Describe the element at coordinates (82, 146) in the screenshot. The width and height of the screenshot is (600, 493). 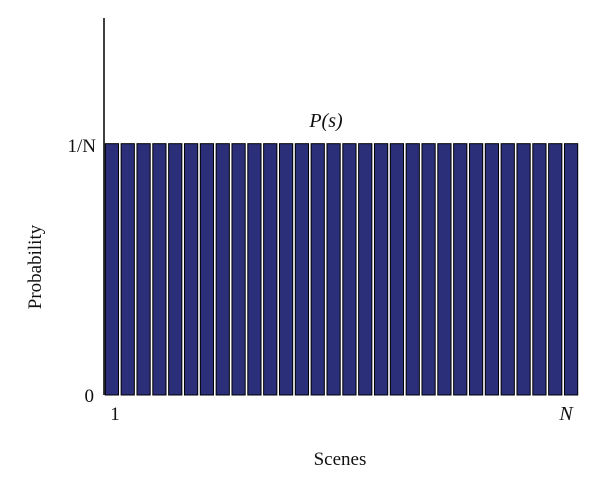
I see `y-tick-label-one-over-n: 1/N` at that location.